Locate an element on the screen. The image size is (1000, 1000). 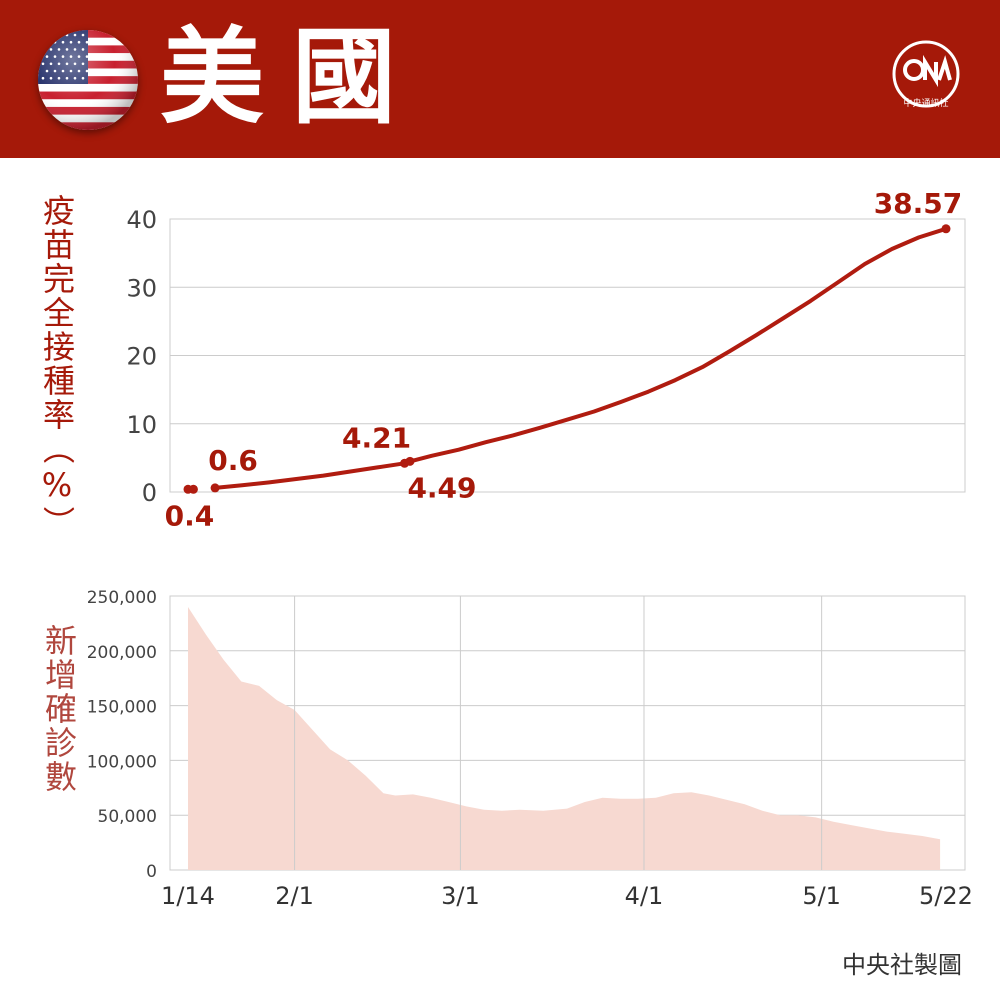
vaccination-data-label-2: 4.21 is located at coordinates (376, 437).